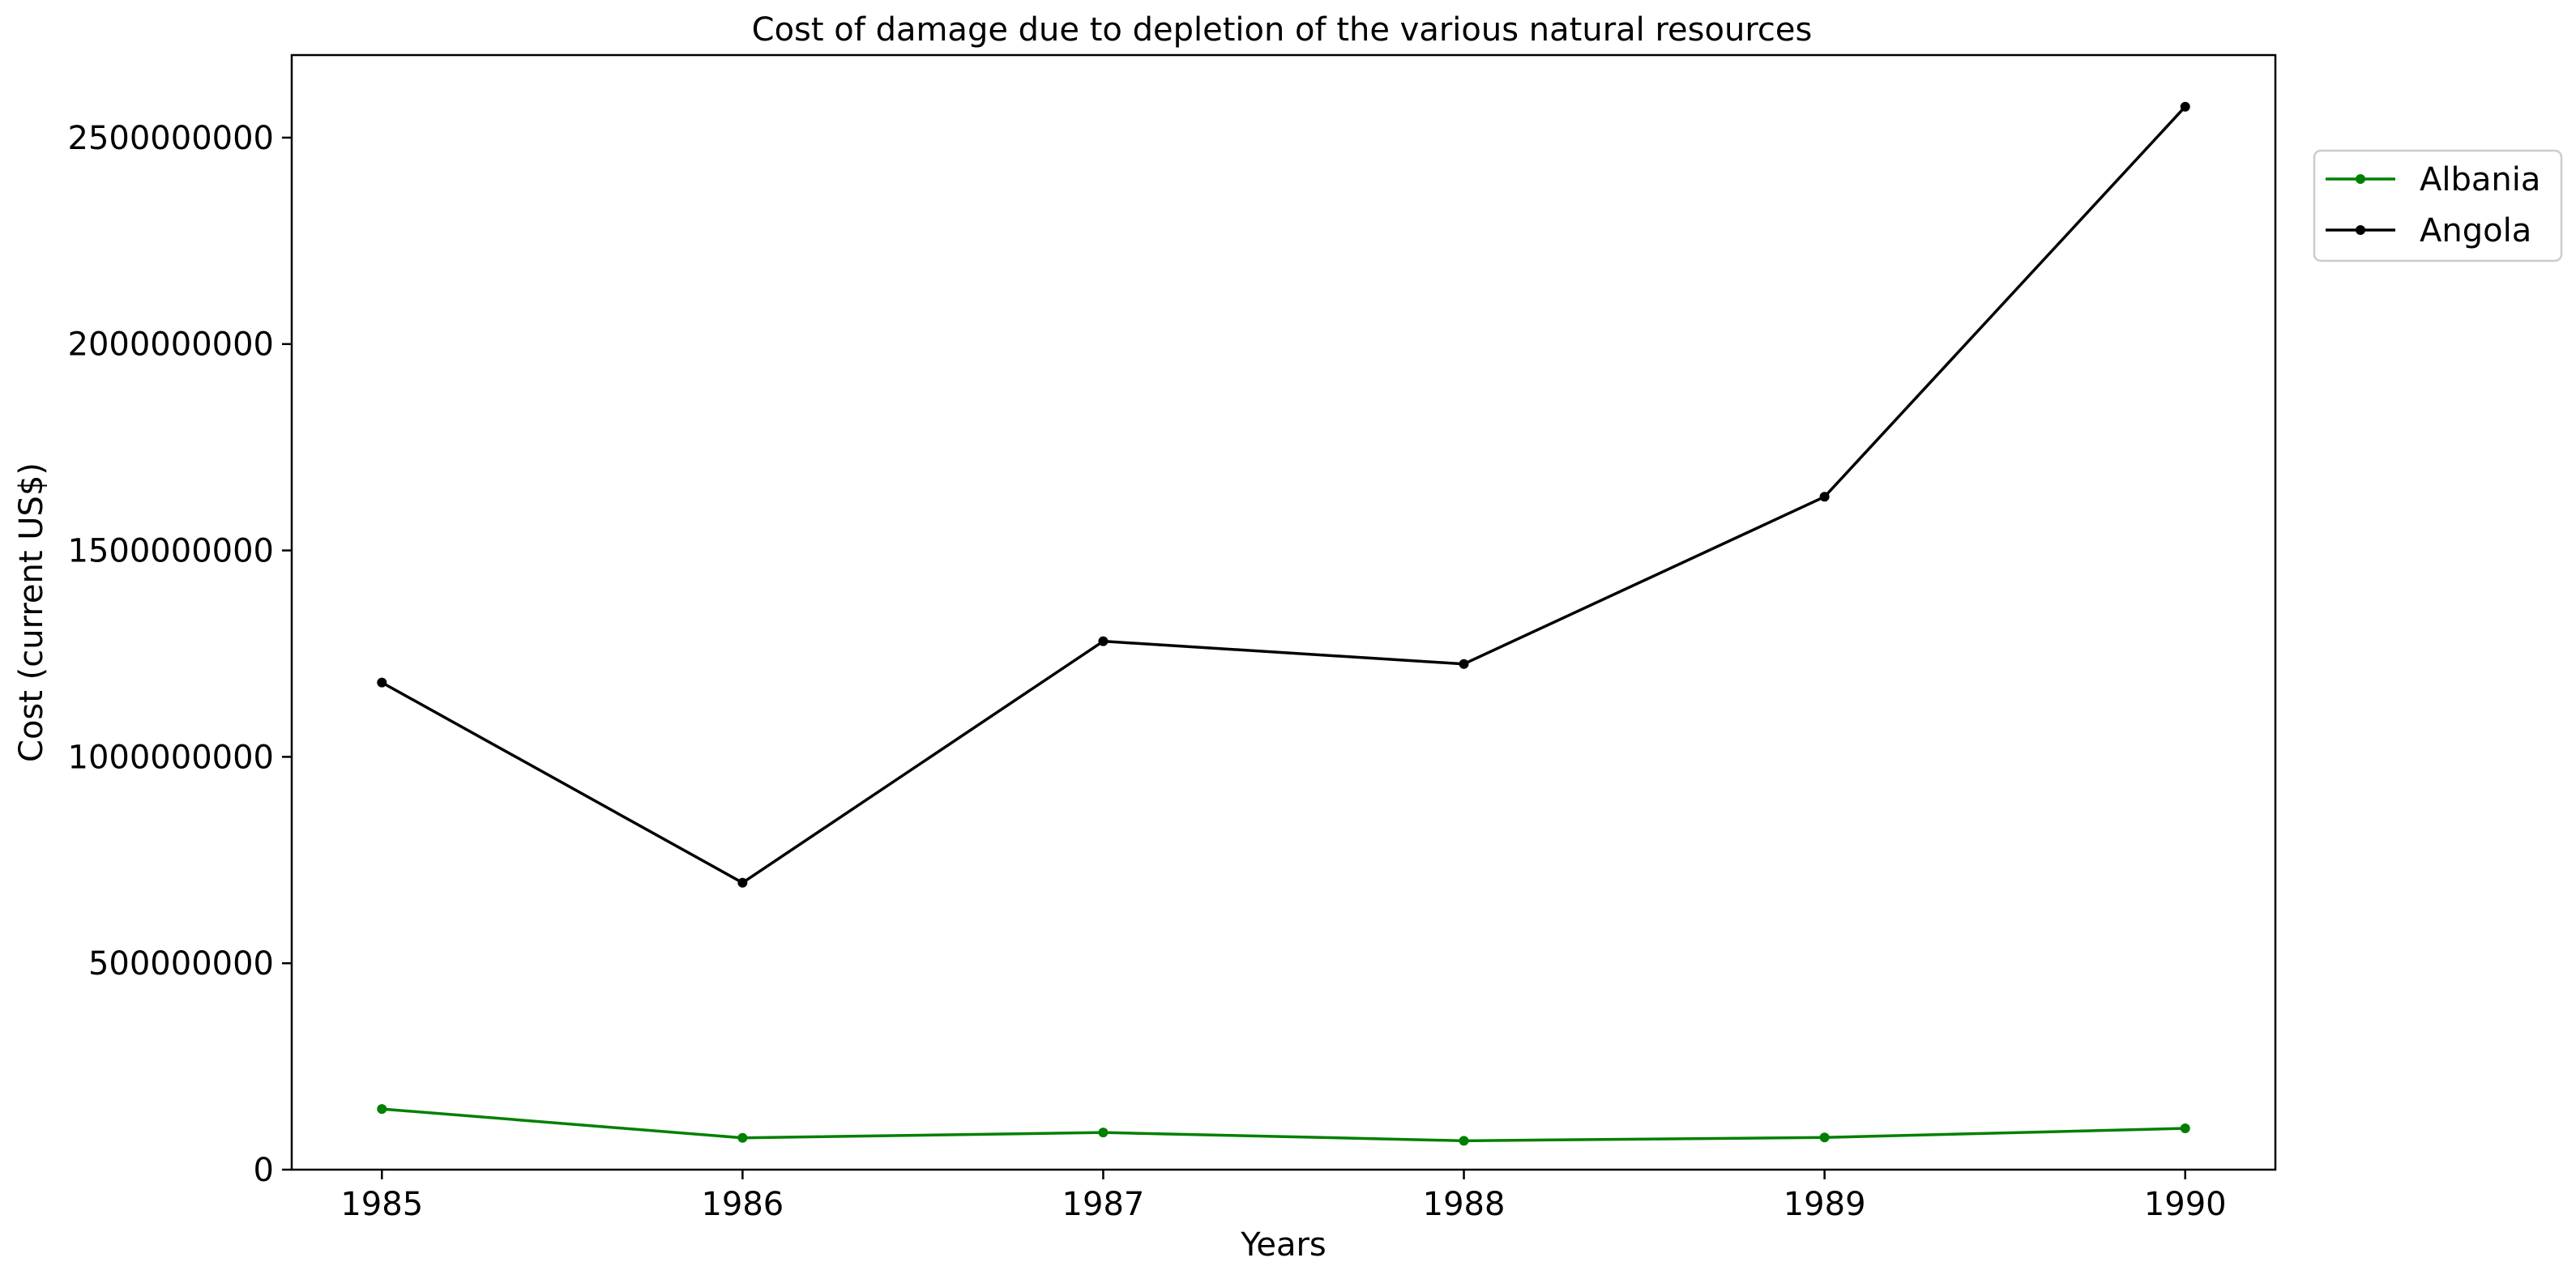  Describe the element at coordinates (171, 757) in the screenshot. I see `y-tick-label: 1000000000` at that location.